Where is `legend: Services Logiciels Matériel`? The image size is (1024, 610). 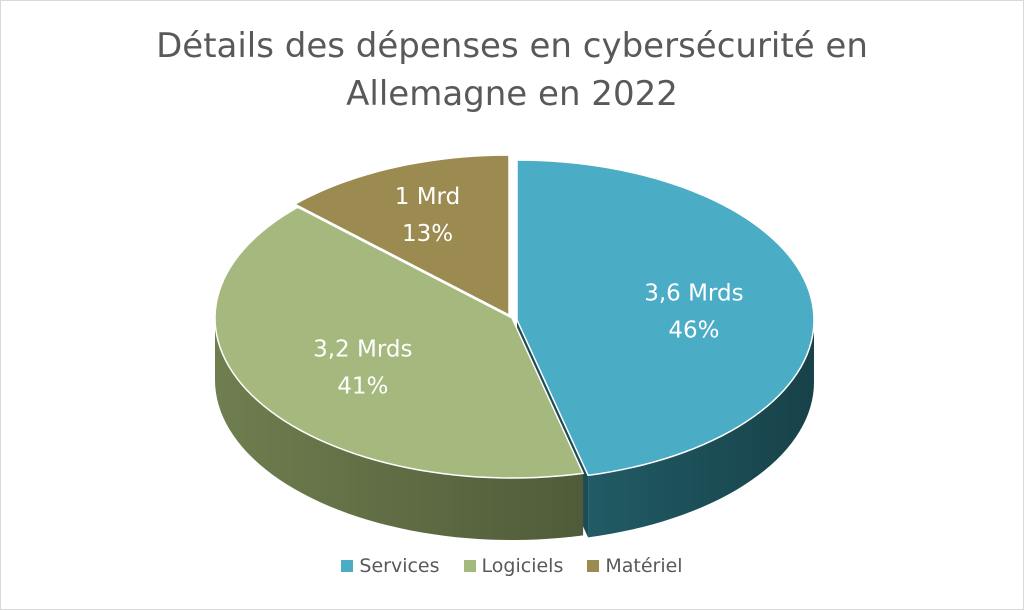
legend: Services Logiciels Matériel is located at coordinates (512, 566).